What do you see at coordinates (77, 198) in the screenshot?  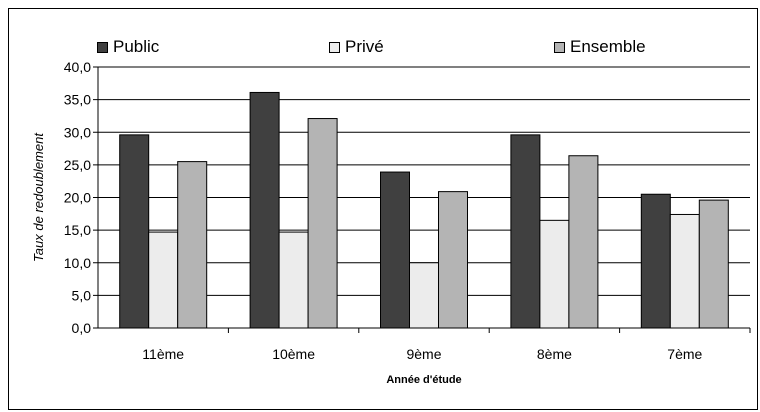 I see `y-tick-label: 20,0` at bounding box center [77, 198].